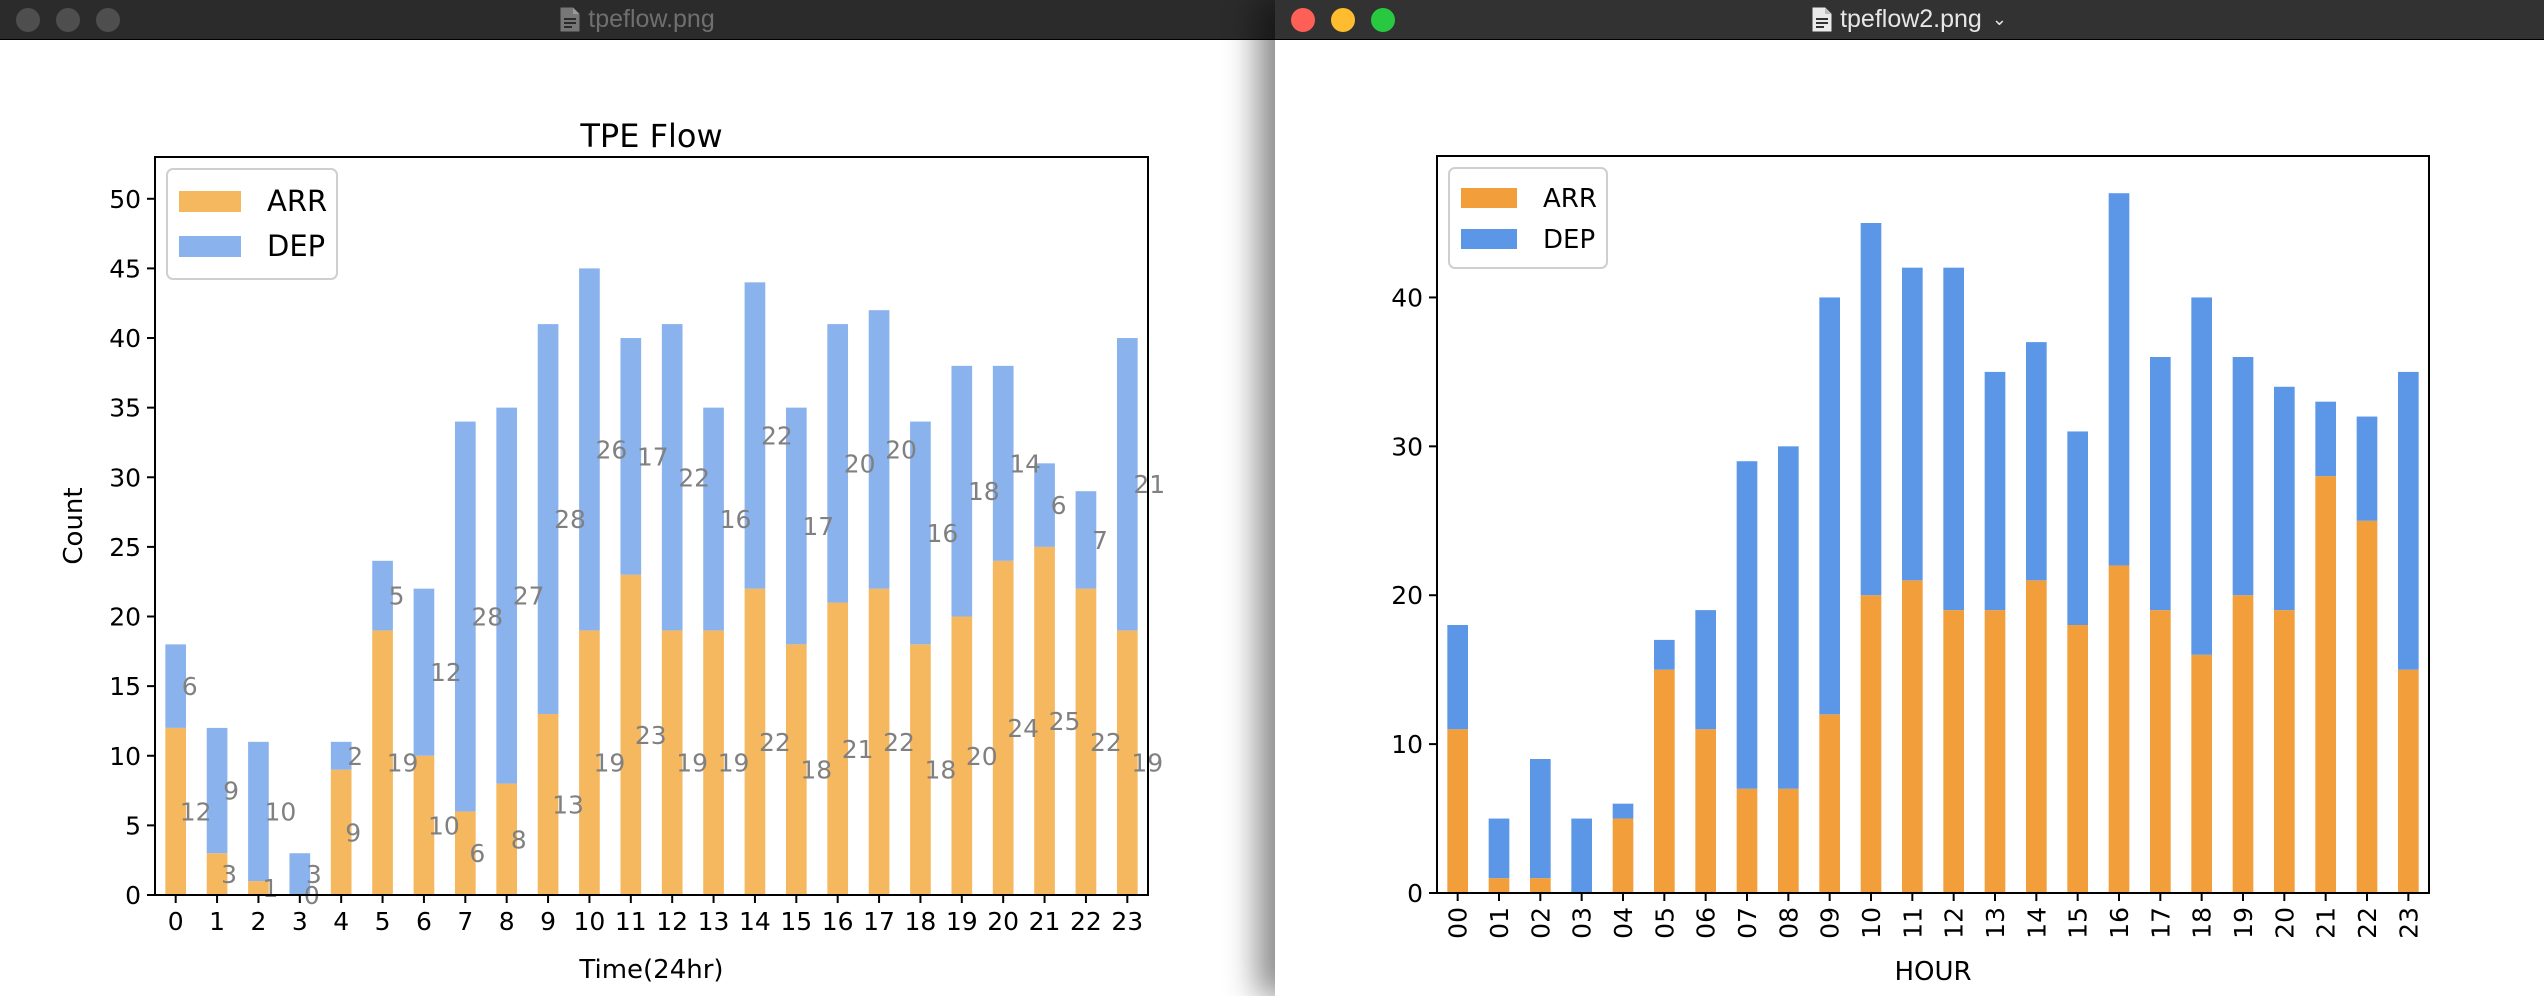 This screenshot has height=996, width=2544. What do you see at coordinates (755, 921) in the screenshot?
I see `x-tick-label: 14` at bounding box center [755, 921].